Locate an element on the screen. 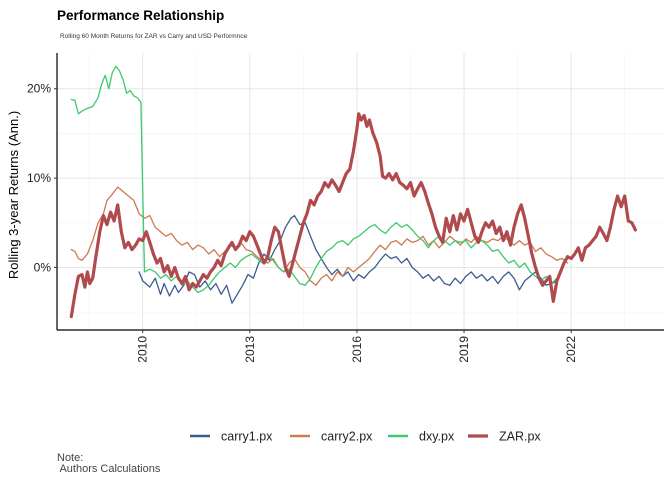  legend-label-dxy-px: dxy.px is located at coordinates (437, 437).